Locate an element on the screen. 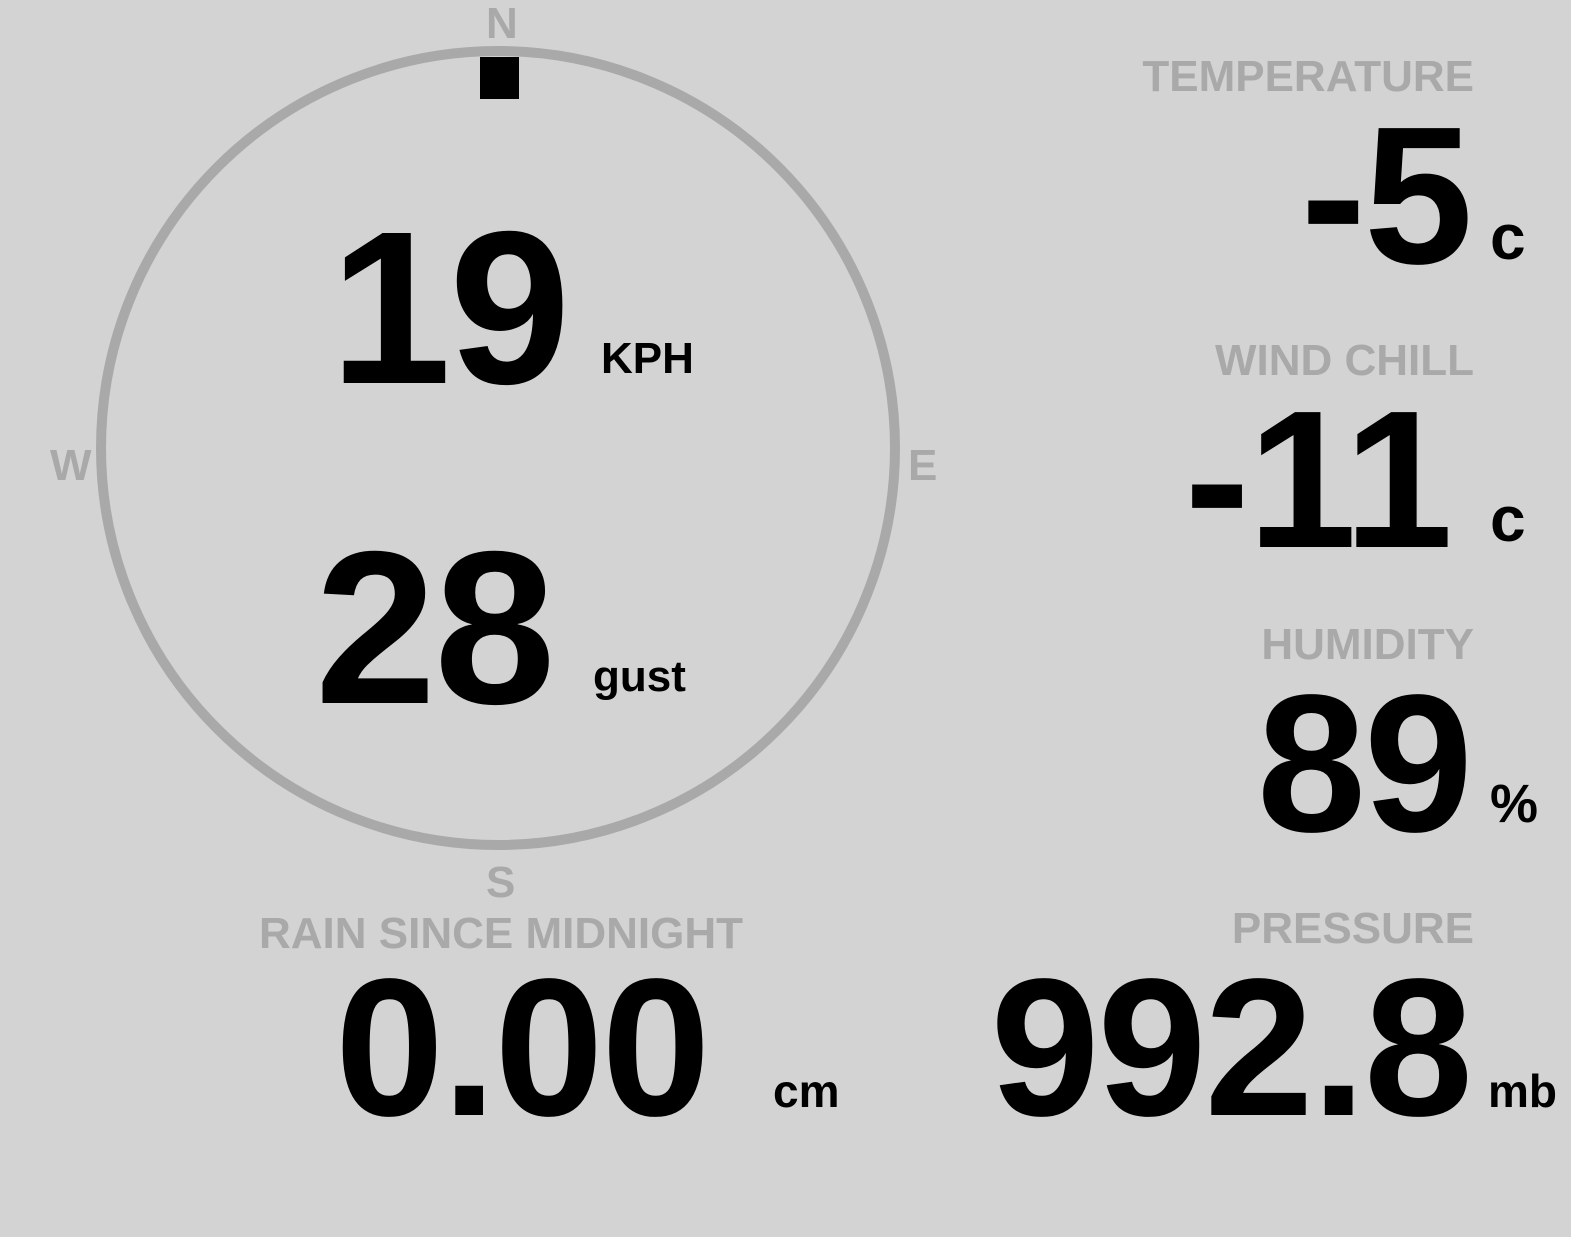 Image resolution: width=1571 pixels, height=1237 pixels. wind-chill-value: -11 is located at coordinates (1318, 479).